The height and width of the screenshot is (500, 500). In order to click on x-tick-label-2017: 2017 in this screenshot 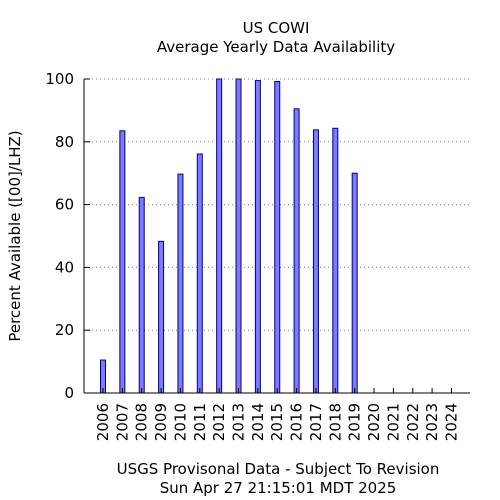, I will do `click(316, 422)`.